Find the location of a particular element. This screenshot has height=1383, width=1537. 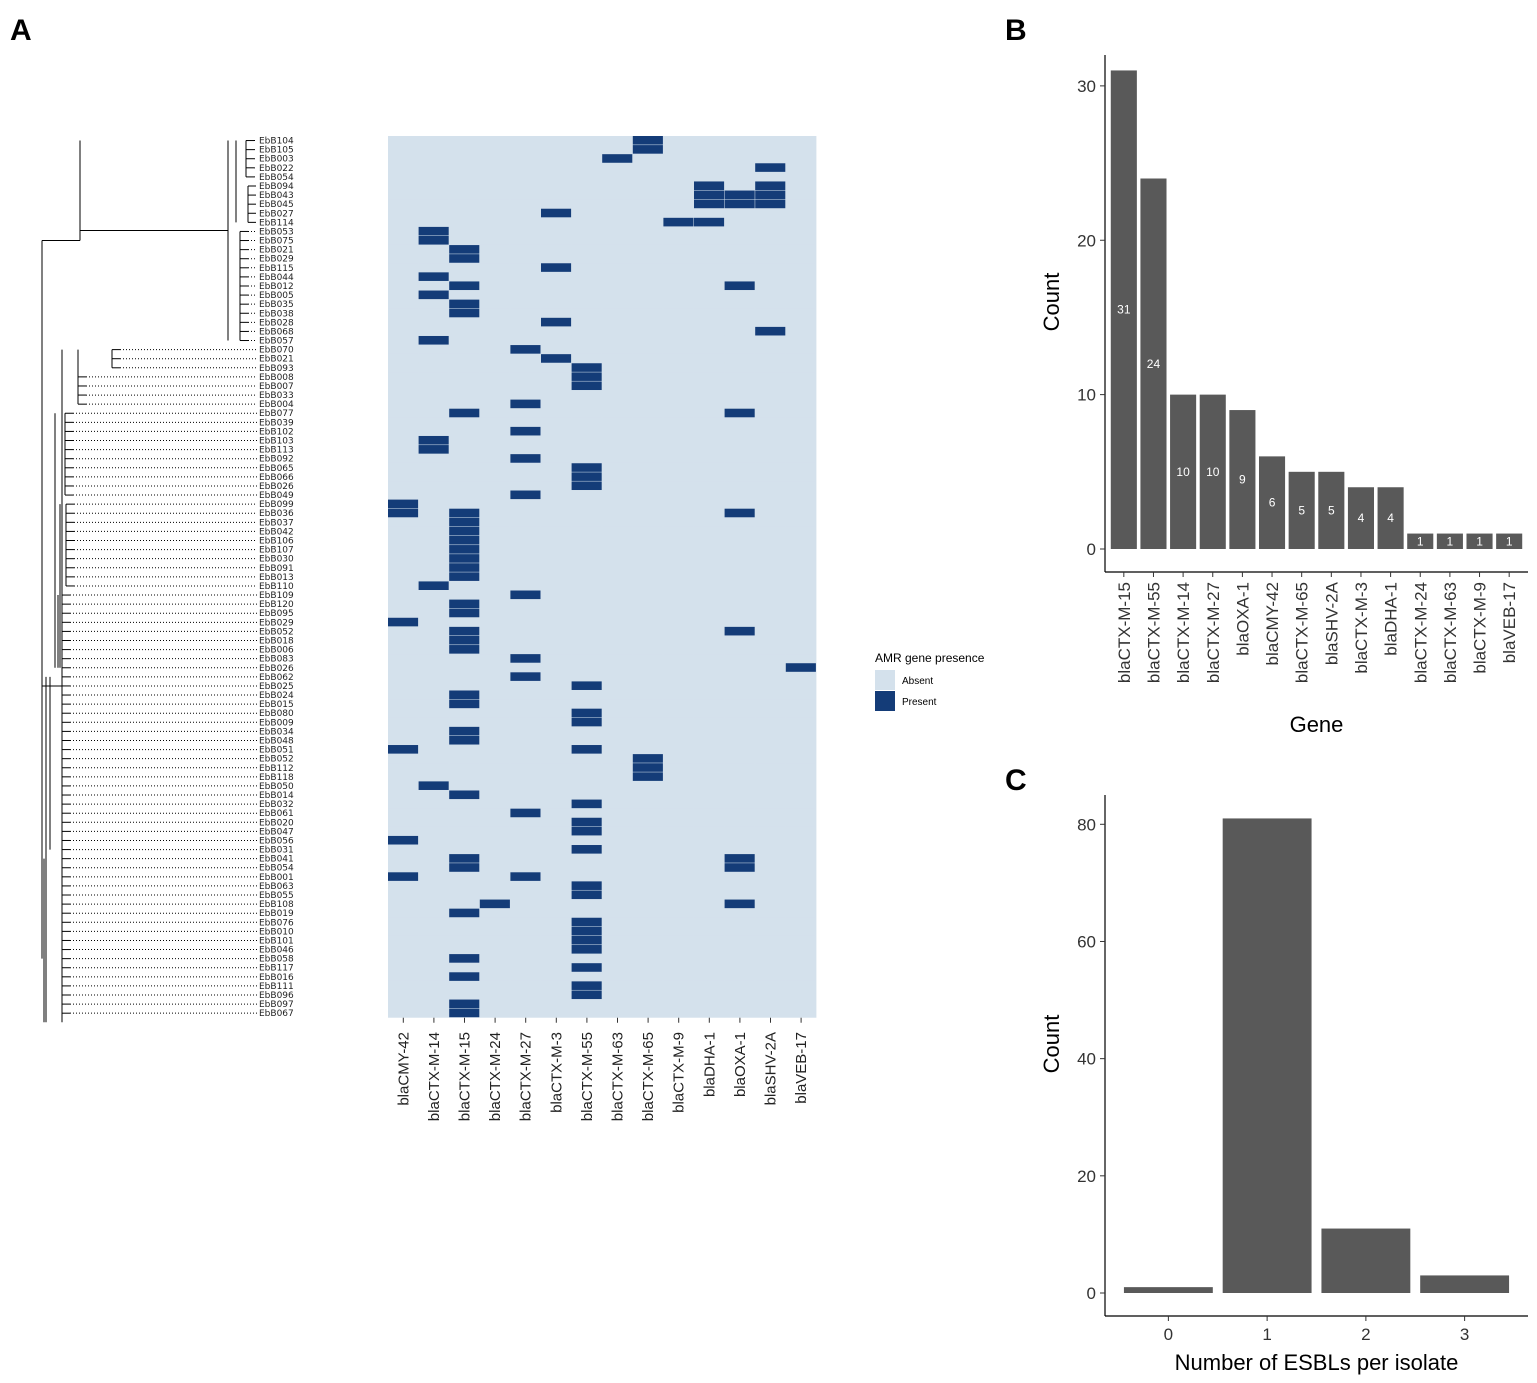

tree-tip-label: EbB054 is located at coordinates (276, 178).